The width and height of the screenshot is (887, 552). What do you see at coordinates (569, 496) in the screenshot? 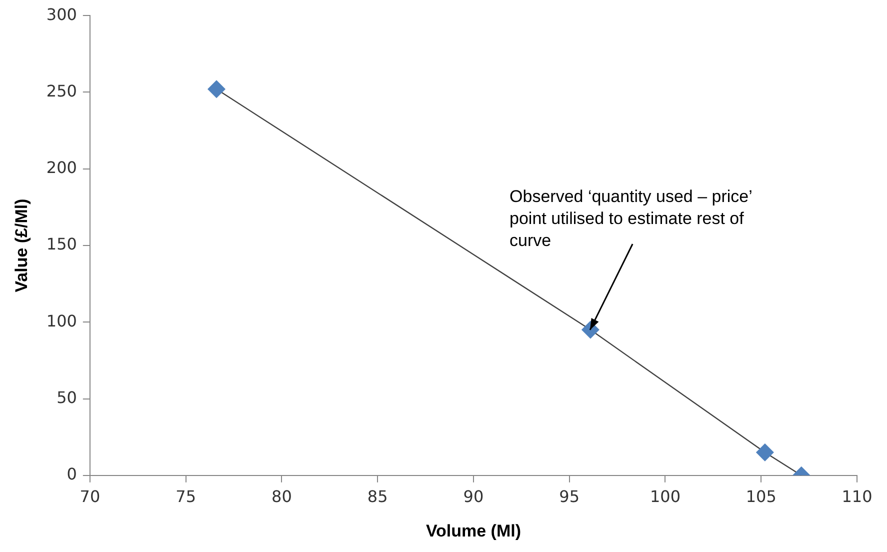
I see `x-tick-label: 95` at bounding box center [569, 496].